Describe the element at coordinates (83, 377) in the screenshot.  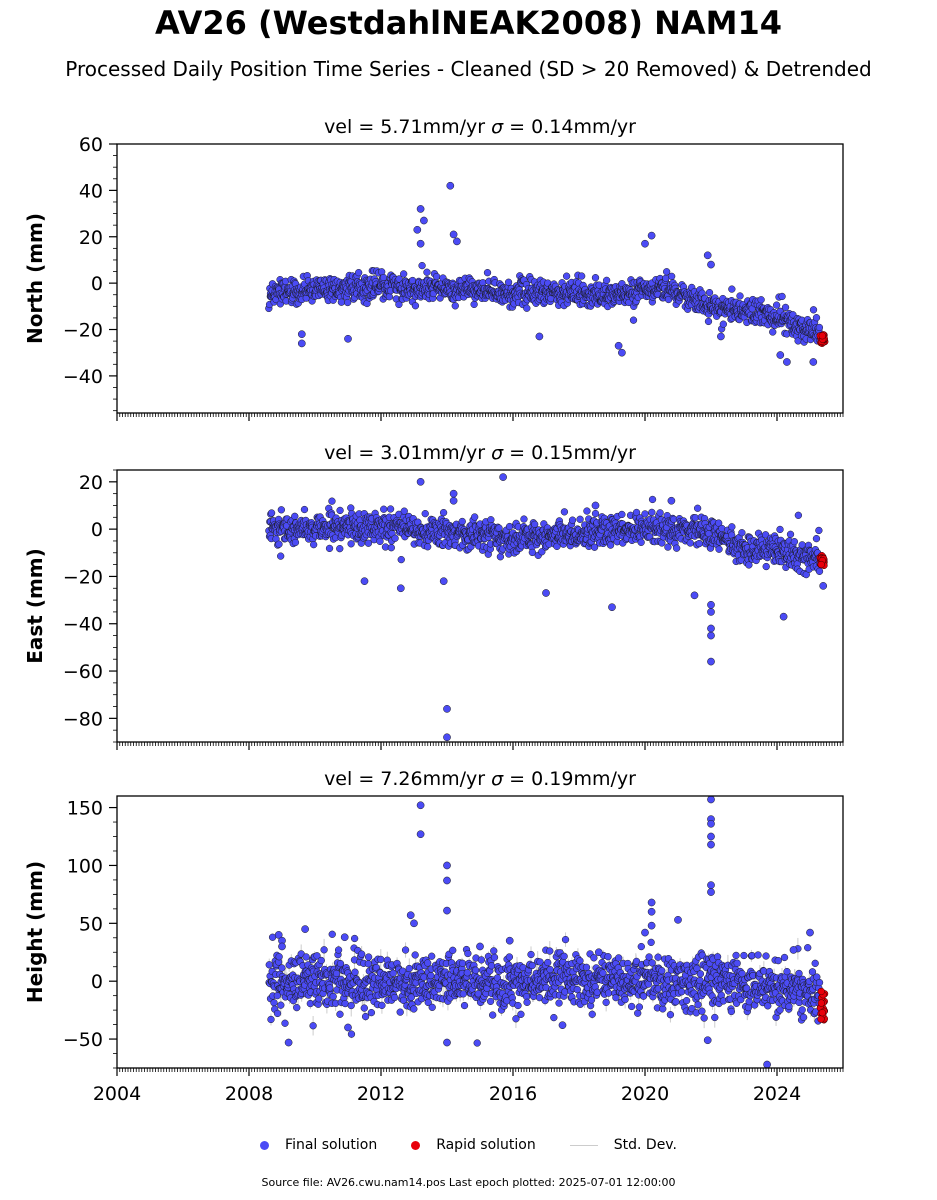
I see `y-tick-label: −40` at that location.